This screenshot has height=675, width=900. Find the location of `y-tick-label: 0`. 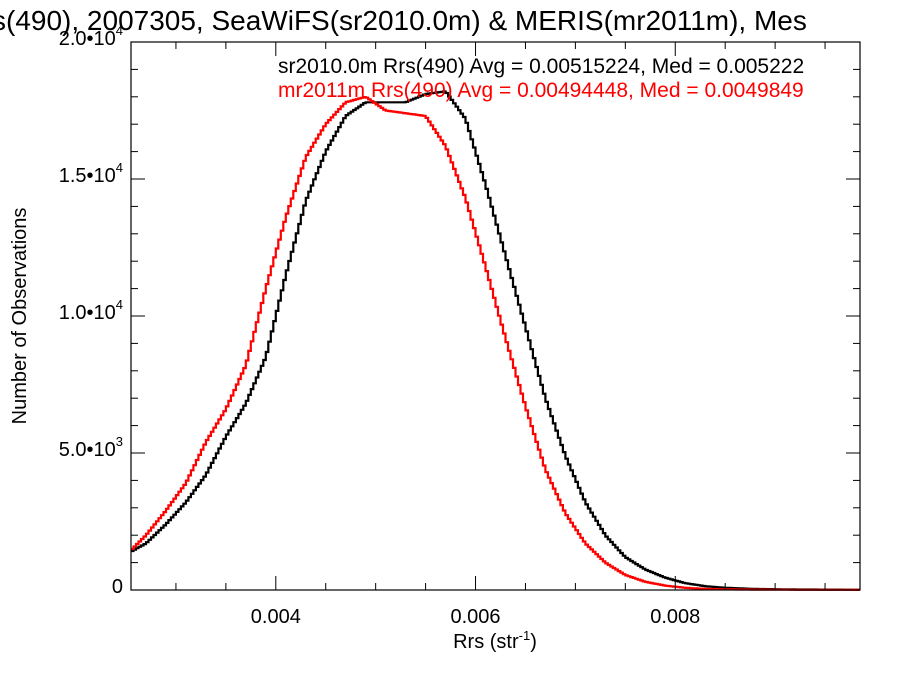

y-tick-label: 0 is located at coordinates (117, 587).